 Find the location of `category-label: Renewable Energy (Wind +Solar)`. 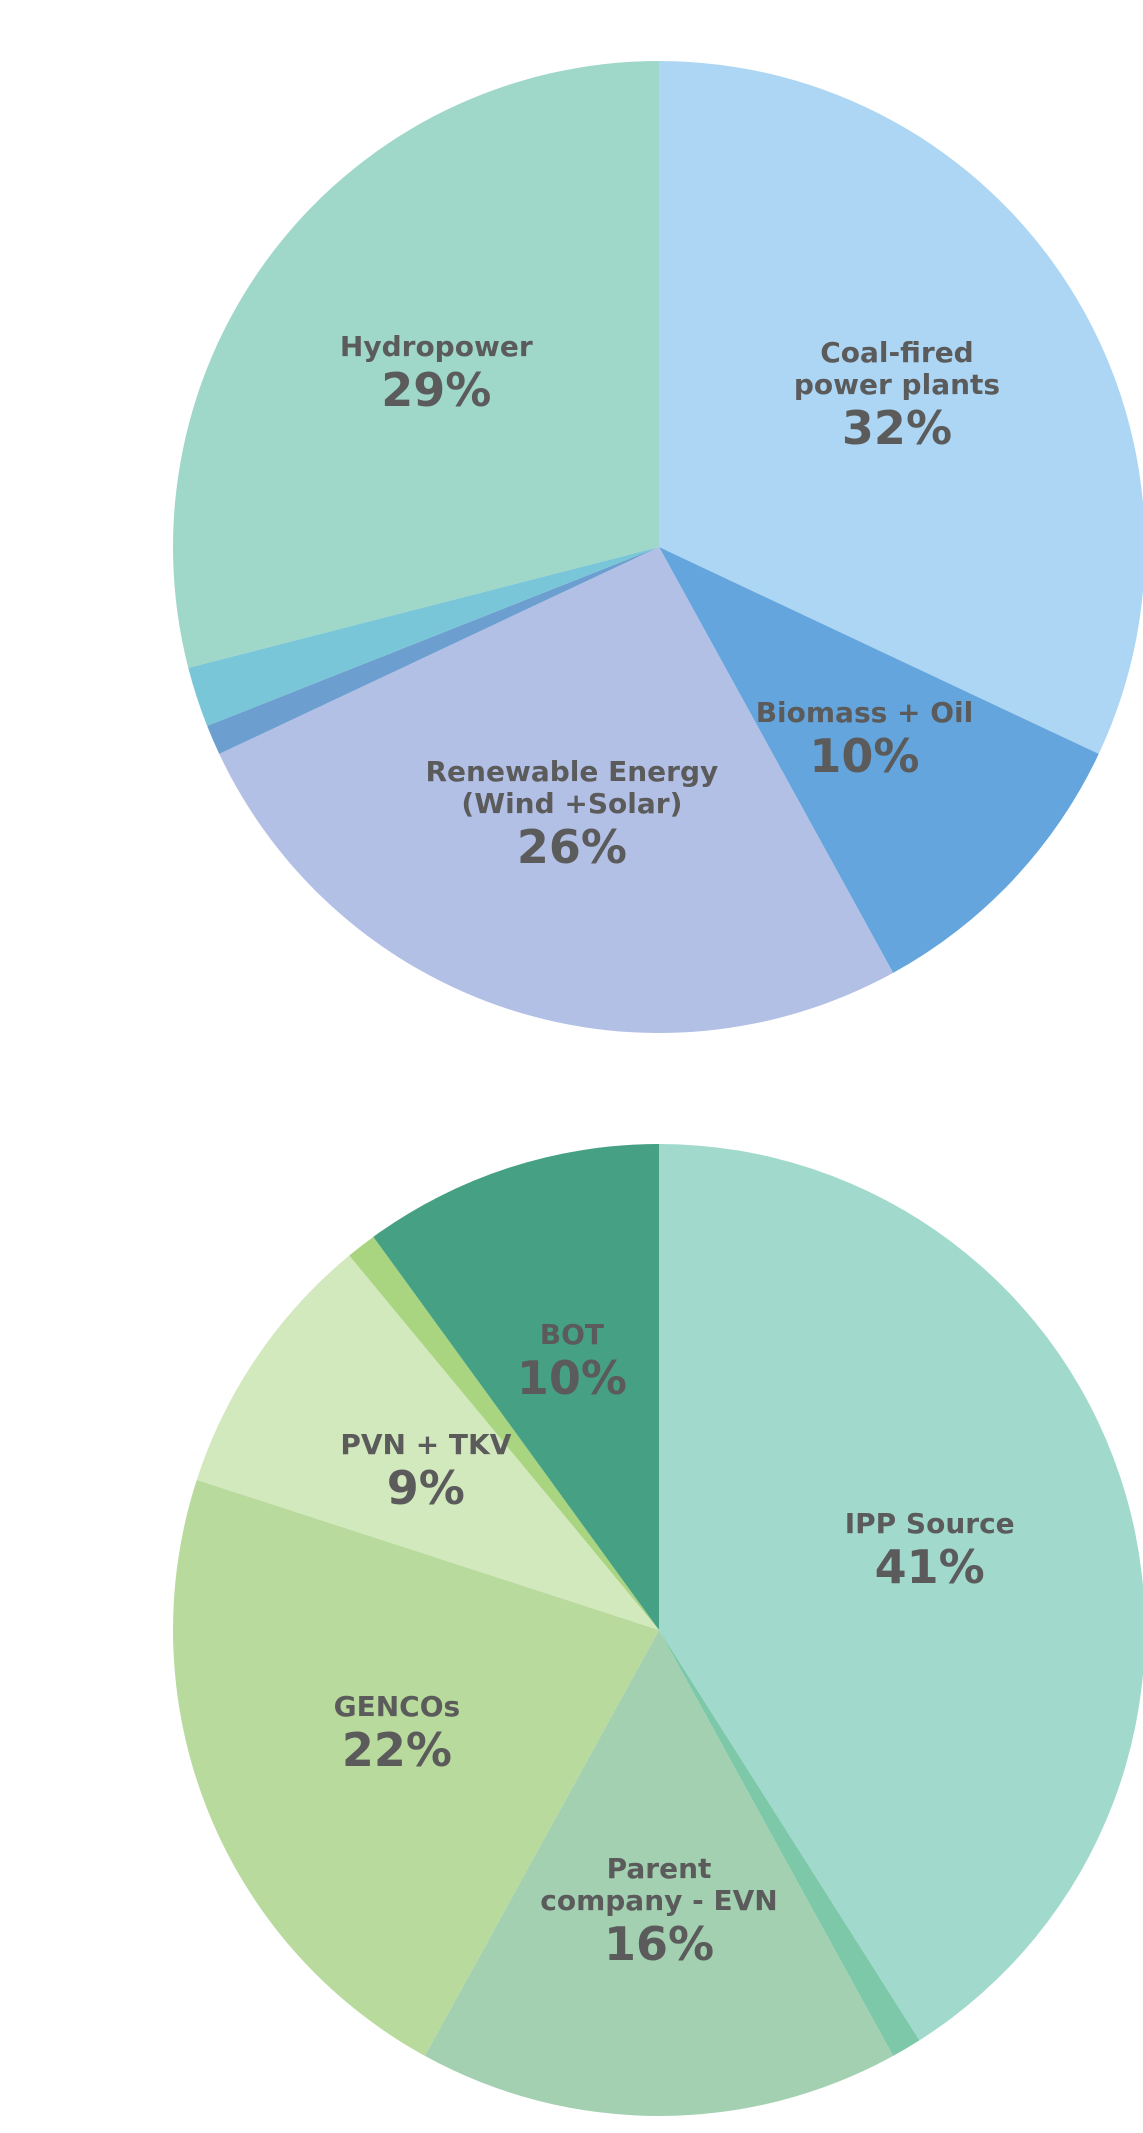

category-label: Renewable Energy (Wind +Solar) is located at coordinates (572, 788).